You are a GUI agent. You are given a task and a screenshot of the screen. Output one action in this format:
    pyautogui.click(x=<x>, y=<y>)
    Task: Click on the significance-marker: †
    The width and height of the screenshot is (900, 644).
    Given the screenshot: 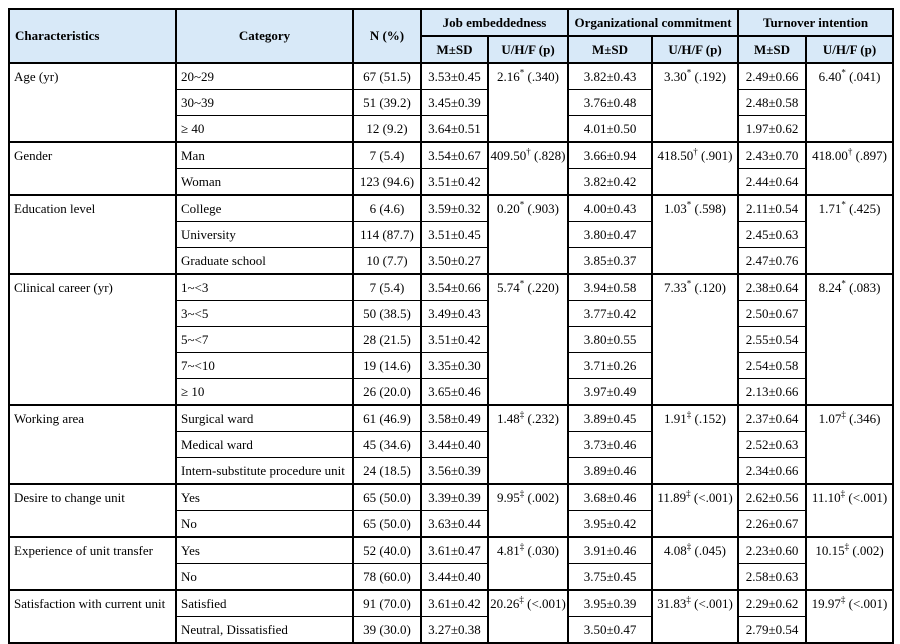 What is the action you would take?
    pyautogui.click(x=528, y=151)
    